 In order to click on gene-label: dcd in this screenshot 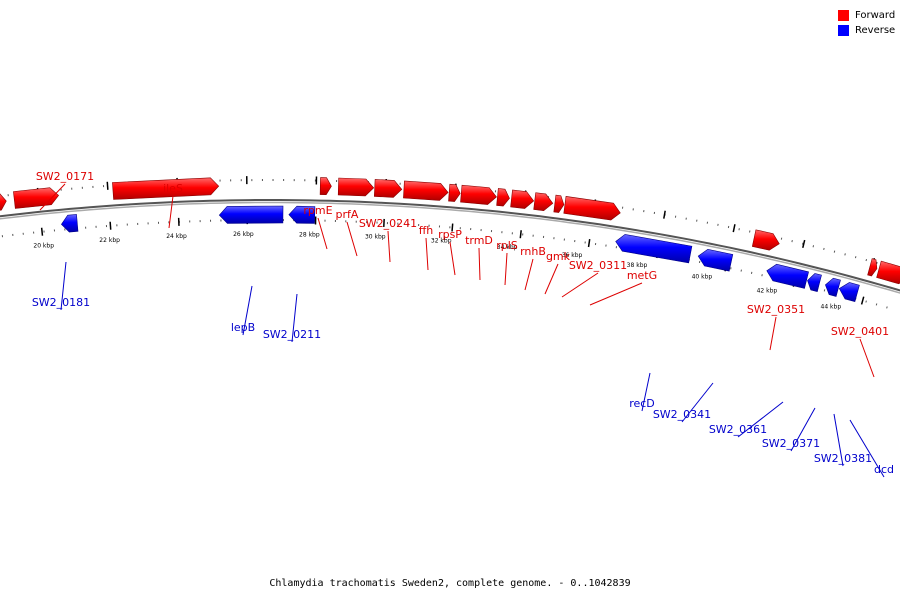, I will do `click(884, 469)`.